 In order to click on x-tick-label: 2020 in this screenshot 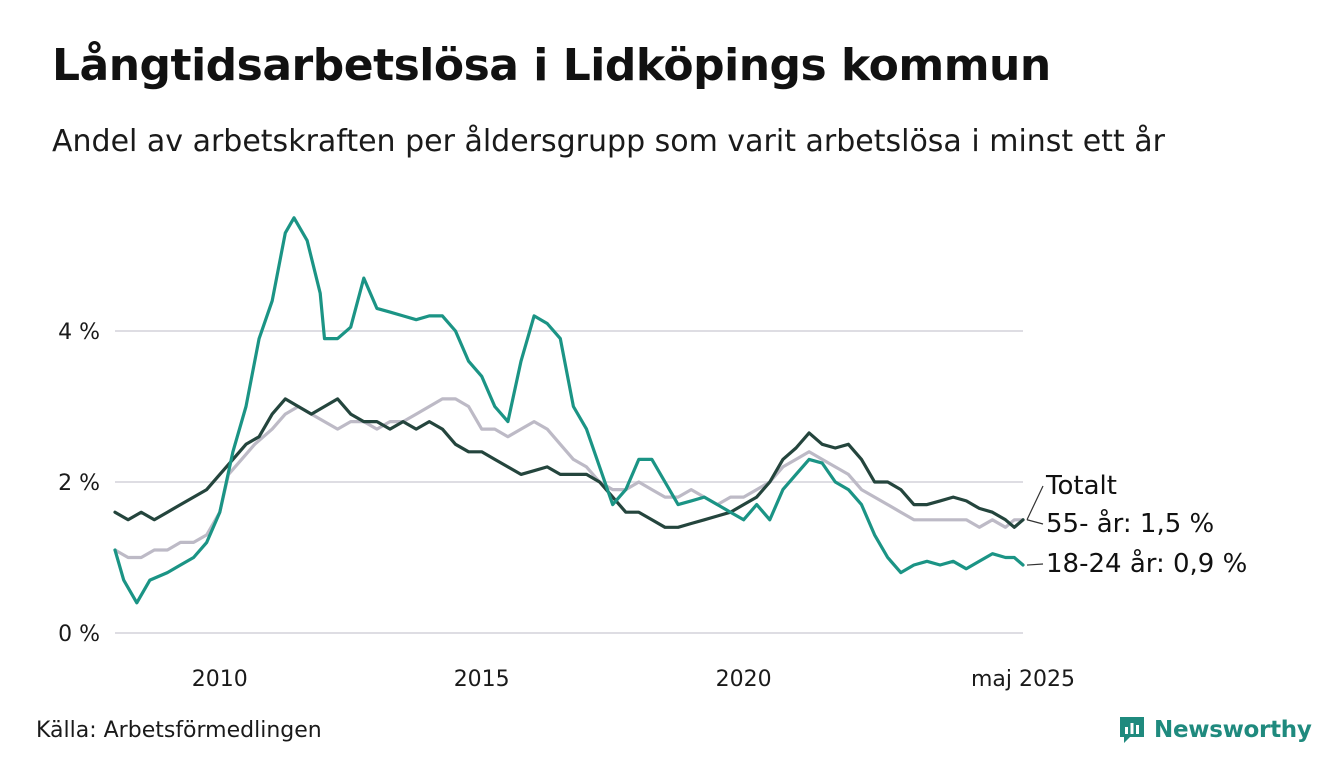, I will do `click(744, 679)`.